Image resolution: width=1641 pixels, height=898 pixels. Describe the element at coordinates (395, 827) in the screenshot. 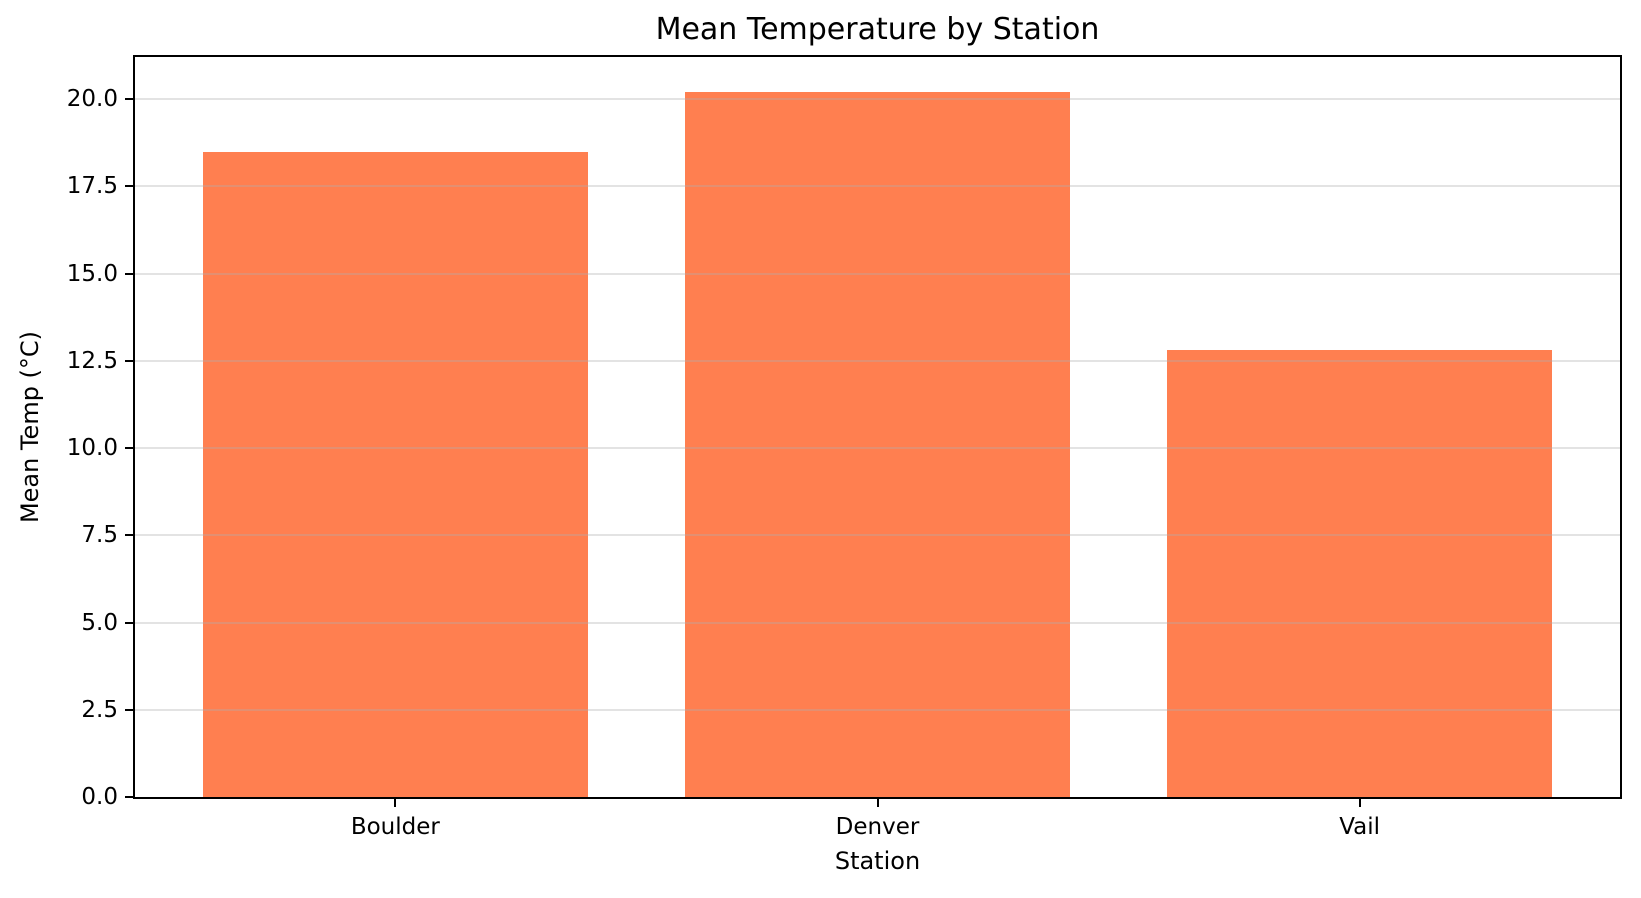

I see `x-tick-label-boulder: Boulder` at that location.